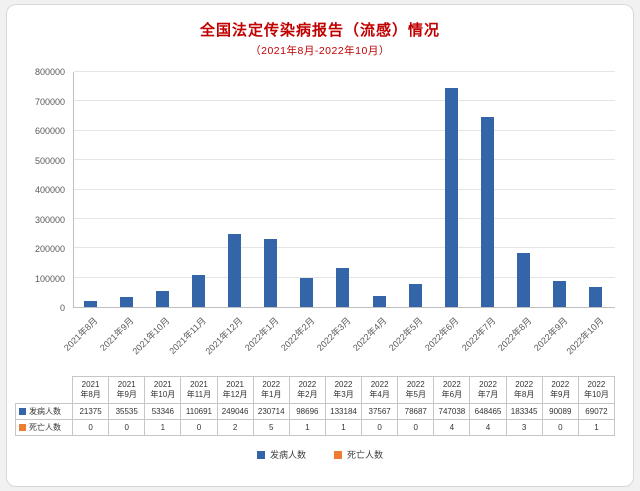 Image resolution: width=640 pixels, height=491 pixels. Describe the element at coordinates (49, 219) in the screenshot. I see `y-tick-label: 300000` at that location.